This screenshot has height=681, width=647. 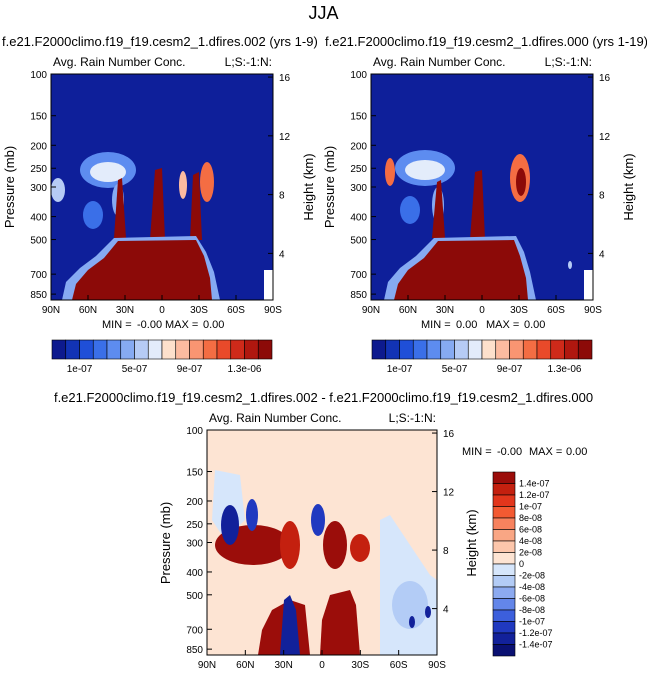 What do you see at coordinates (570, 265) in the screenshot?
I see `panel-2-speck` at bounding box center [570, 265].